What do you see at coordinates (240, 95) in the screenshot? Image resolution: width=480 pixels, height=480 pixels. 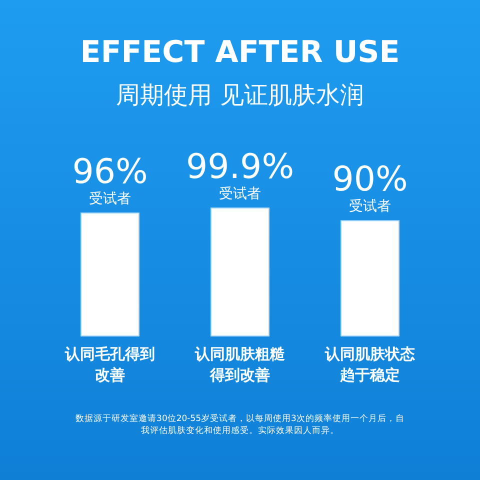 I see `chart-subtitle: 周期使用 见证肌肤水润` at bounding box center [240, 95].